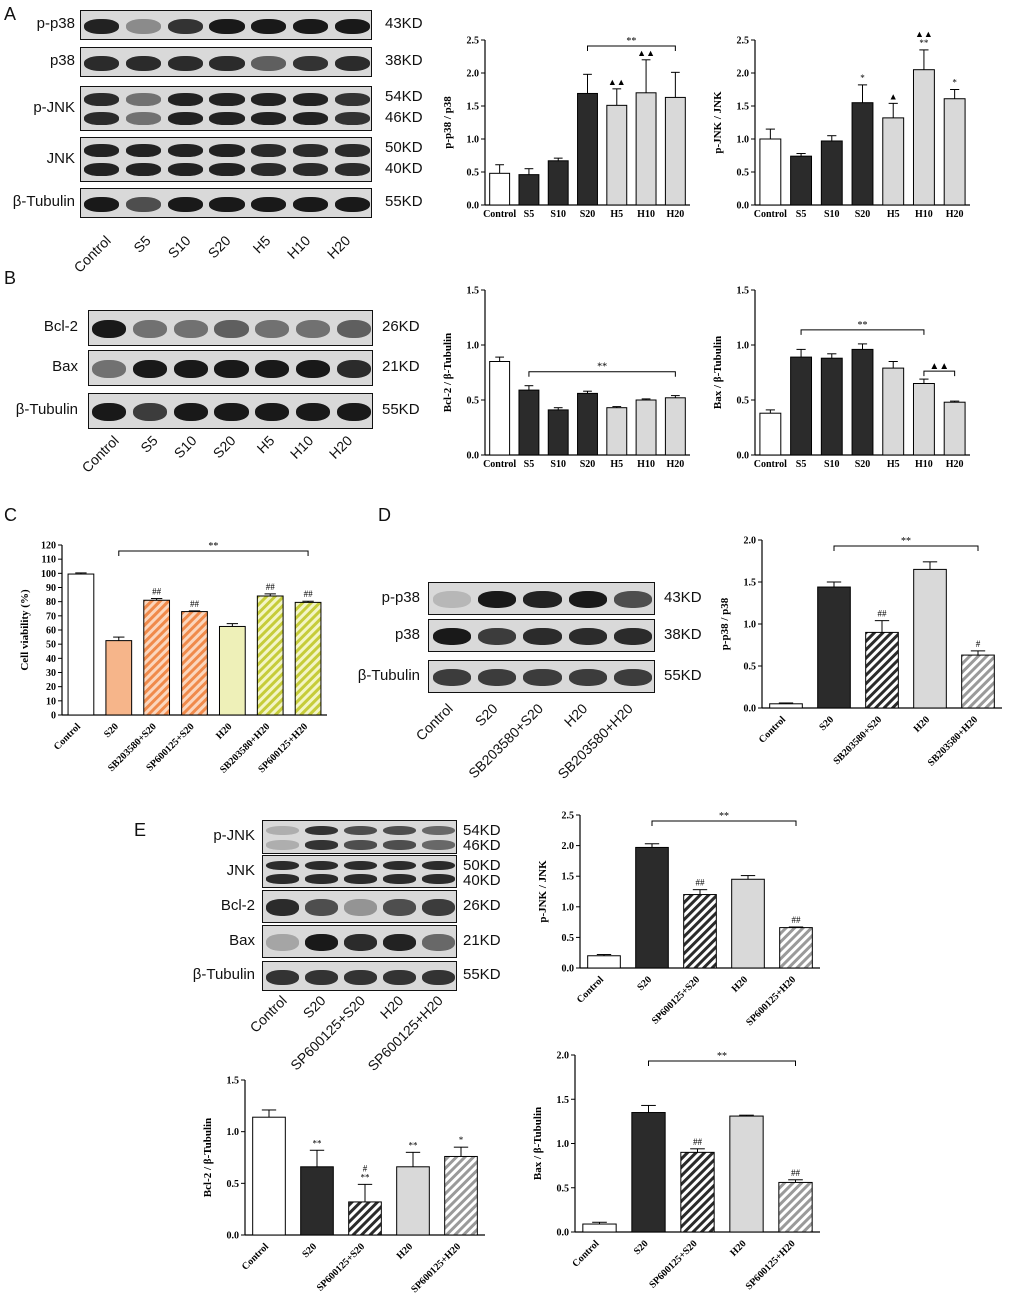 This screenshot has width=1017, height=1315. I want to click on y-axis-label: Bcl-2 / β-Tubulin, so click(448, 372).